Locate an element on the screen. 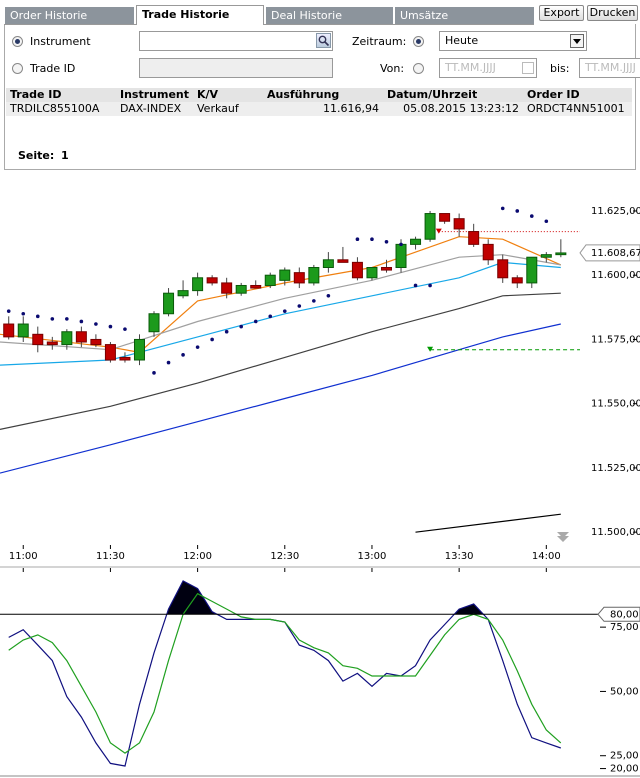 The width and height of the screenshot is (640, 778). dropdown-arrow is located at coordinates (577, 41).